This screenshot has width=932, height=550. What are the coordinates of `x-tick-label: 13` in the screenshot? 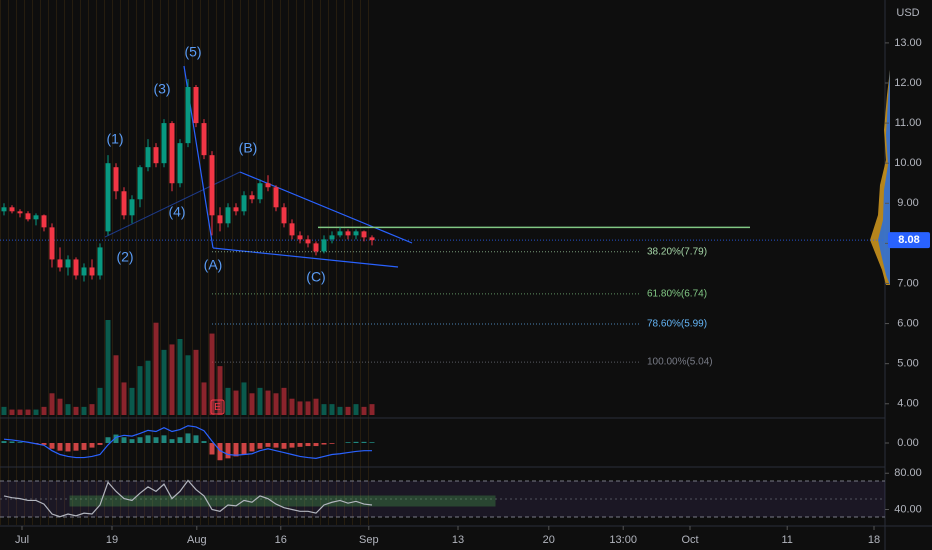 It's located at (458, 540).